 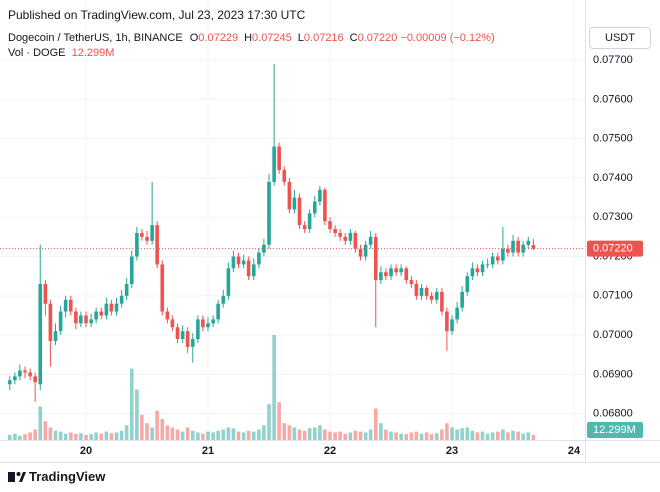 What do you see at coordinates (613, 414) in the screenshot?
I see `y-tick-label: 0.06800` at bounding box center [613, 414].